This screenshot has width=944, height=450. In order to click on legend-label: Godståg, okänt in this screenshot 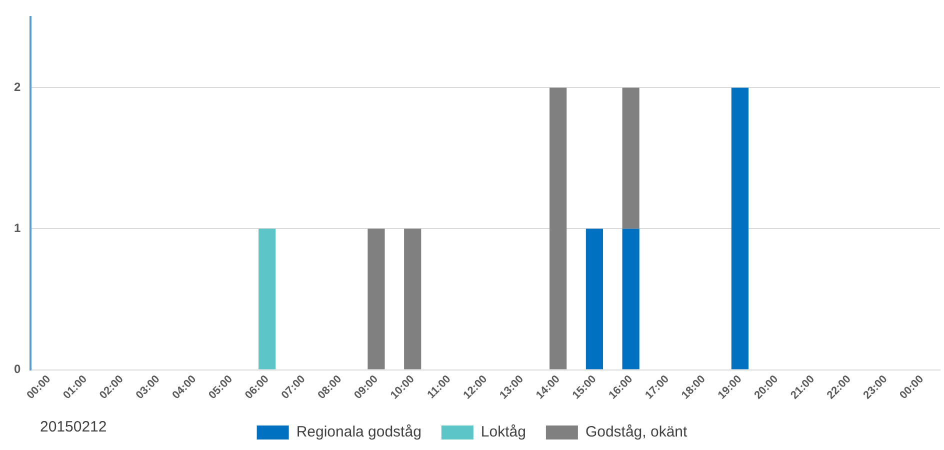, I will do `click(636, 432)`.